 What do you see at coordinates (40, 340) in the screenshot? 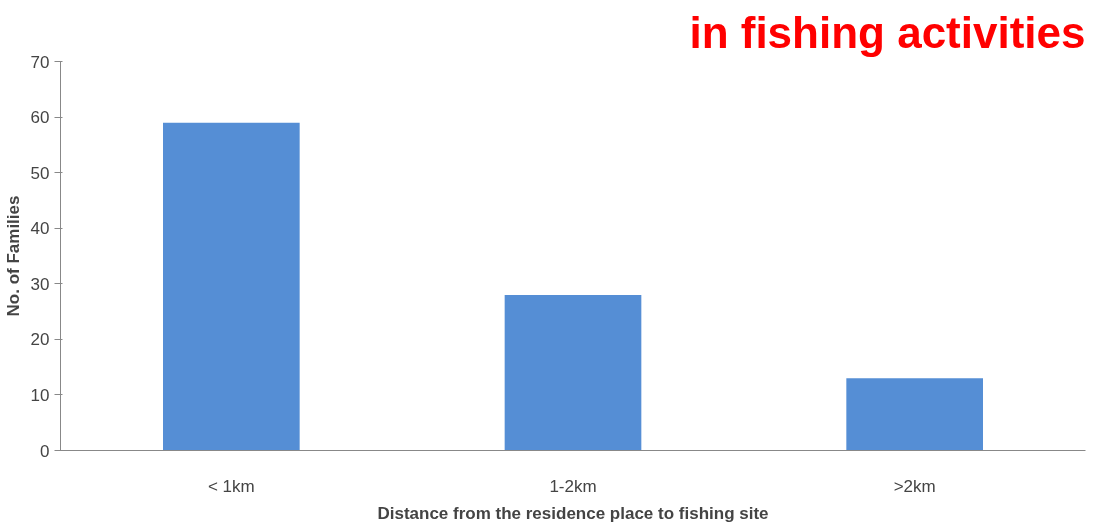
I see `y-tick-label: 20` at bounding box center [40, 340].